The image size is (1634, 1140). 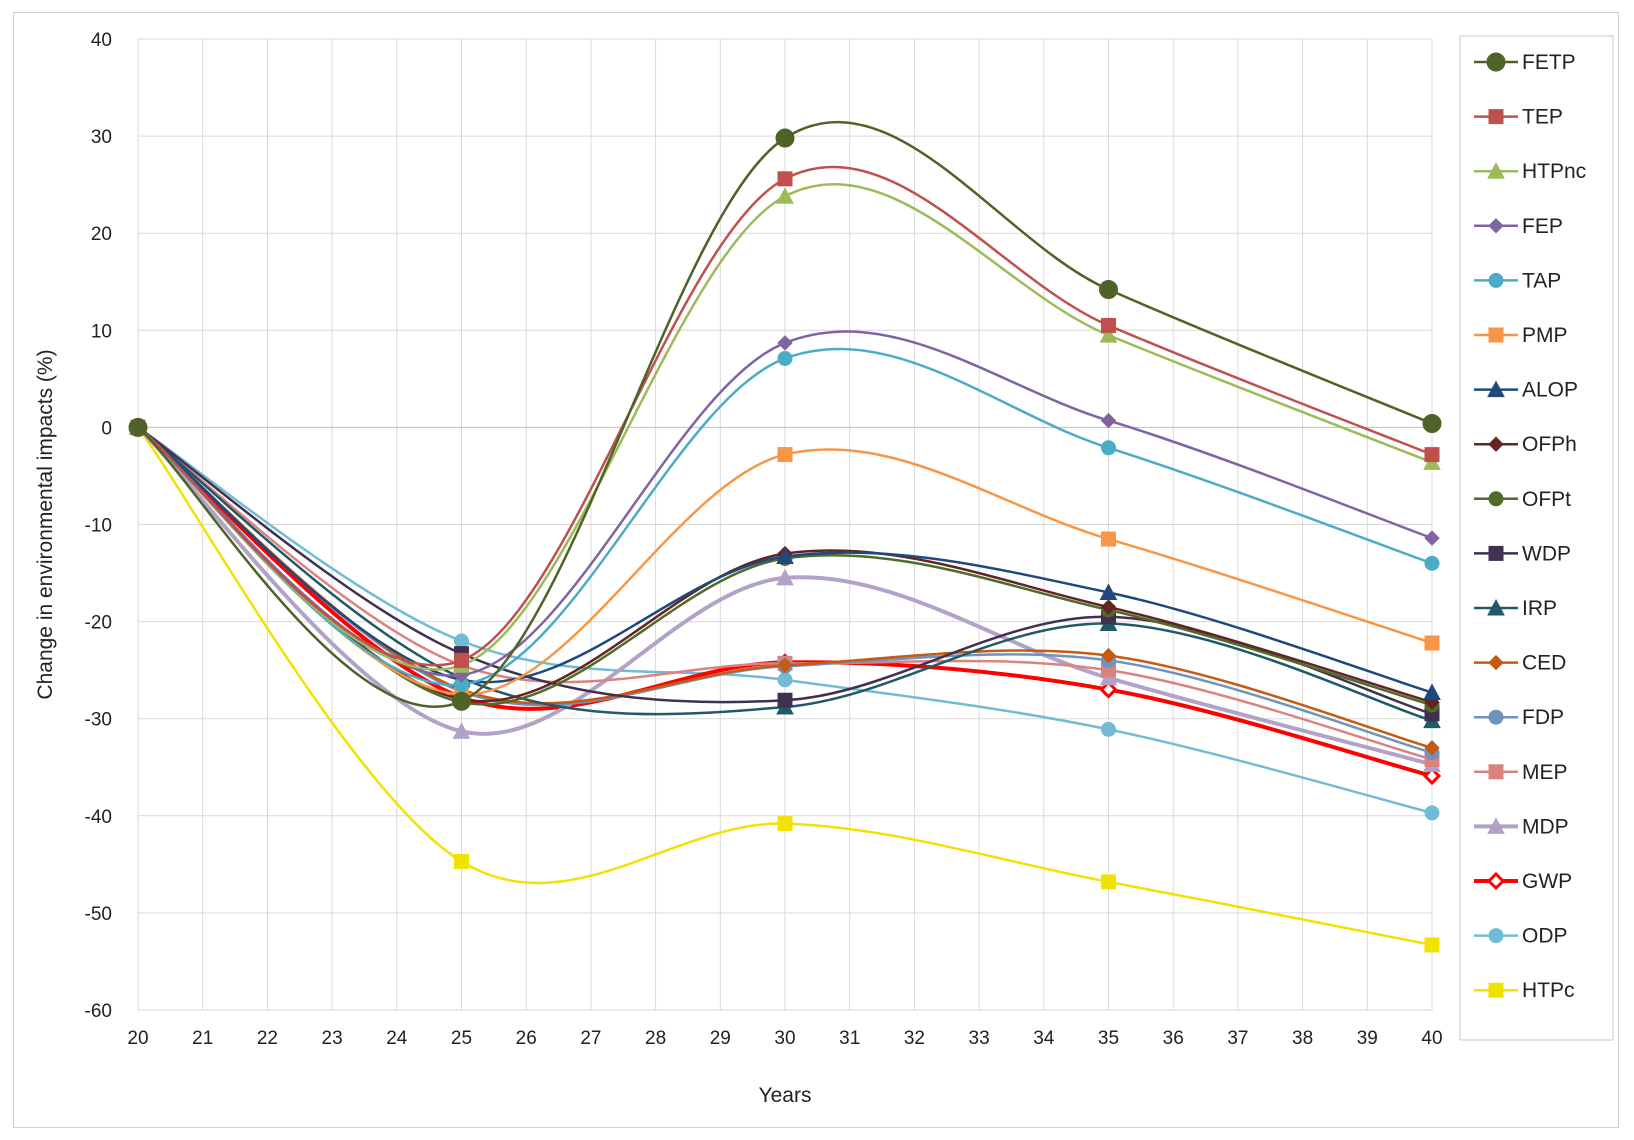 I want to click on legend-label-irp: IRP, so click(x=1539, y=608).